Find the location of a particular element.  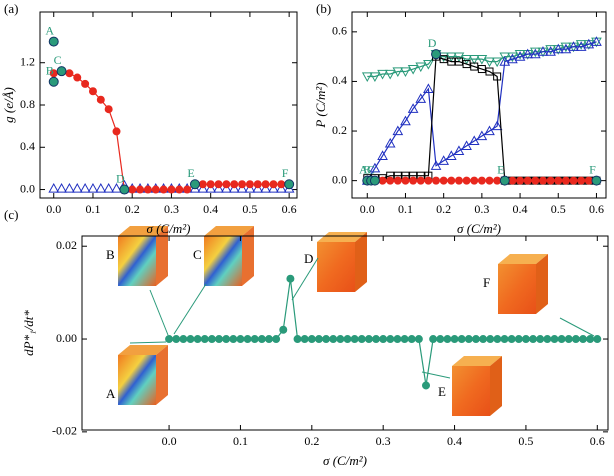

point-label: F is located at coordinates (285, 173).